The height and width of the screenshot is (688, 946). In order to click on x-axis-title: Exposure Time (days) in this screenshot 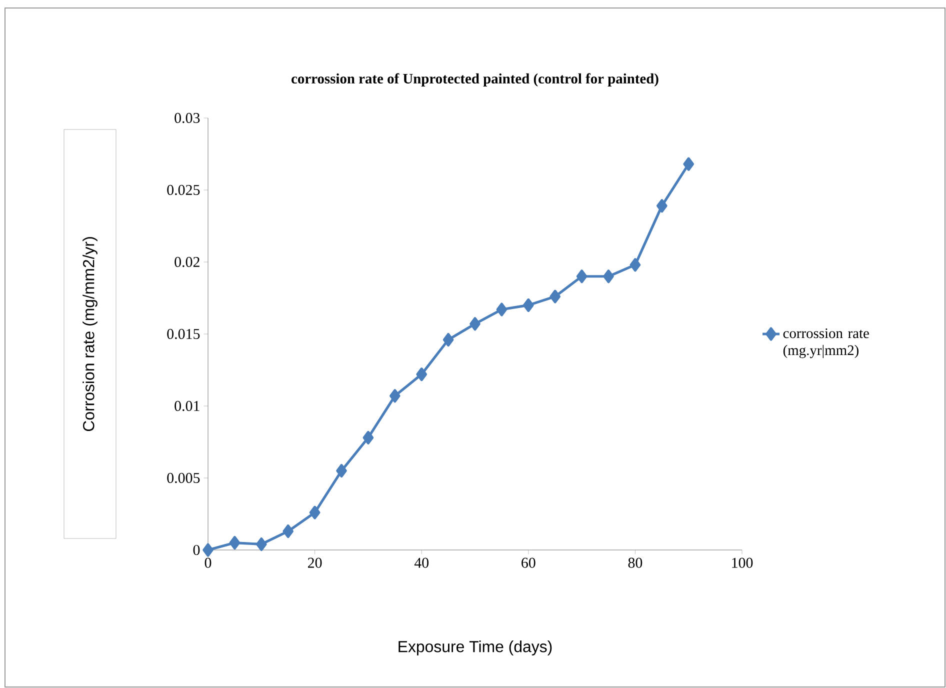, I will do `click(475, 648)`.